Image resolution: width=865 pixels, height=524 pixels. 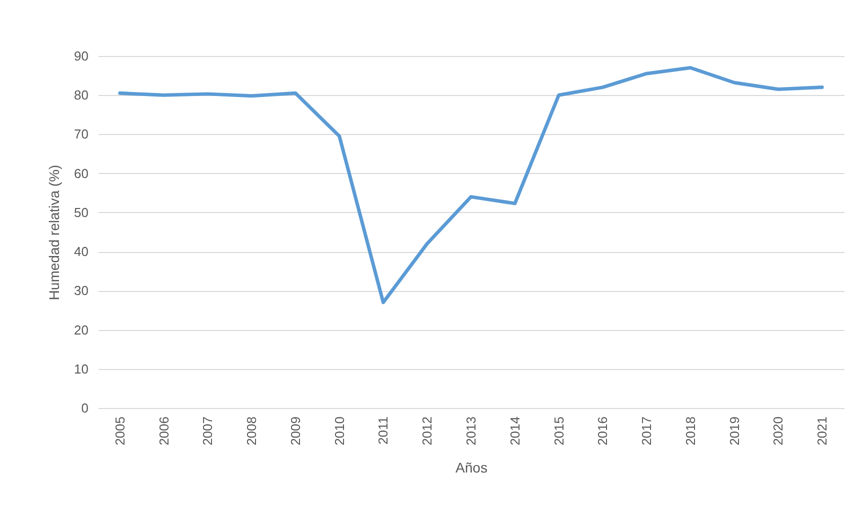 I want to click on y-axis-title: Humedad relativa (%), so click(x=54, y=232).